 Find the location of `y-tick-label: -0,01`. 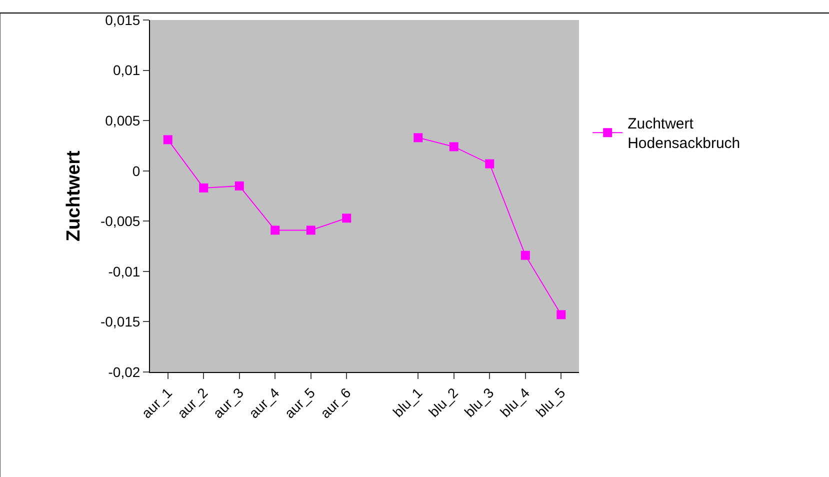

y-tick-label: -0,01 is located at coordinates (124, 271).